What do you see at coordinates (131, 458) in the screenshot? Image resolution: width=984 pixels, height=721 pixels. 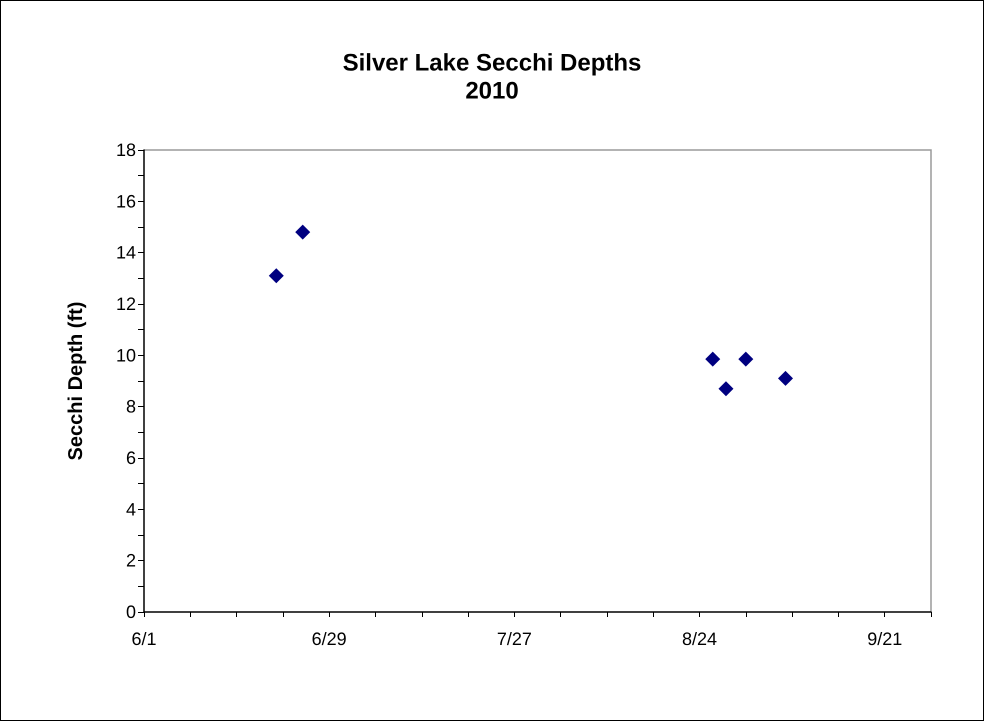 I see `y-tick-label: 6` at bounding box center [131, 458].